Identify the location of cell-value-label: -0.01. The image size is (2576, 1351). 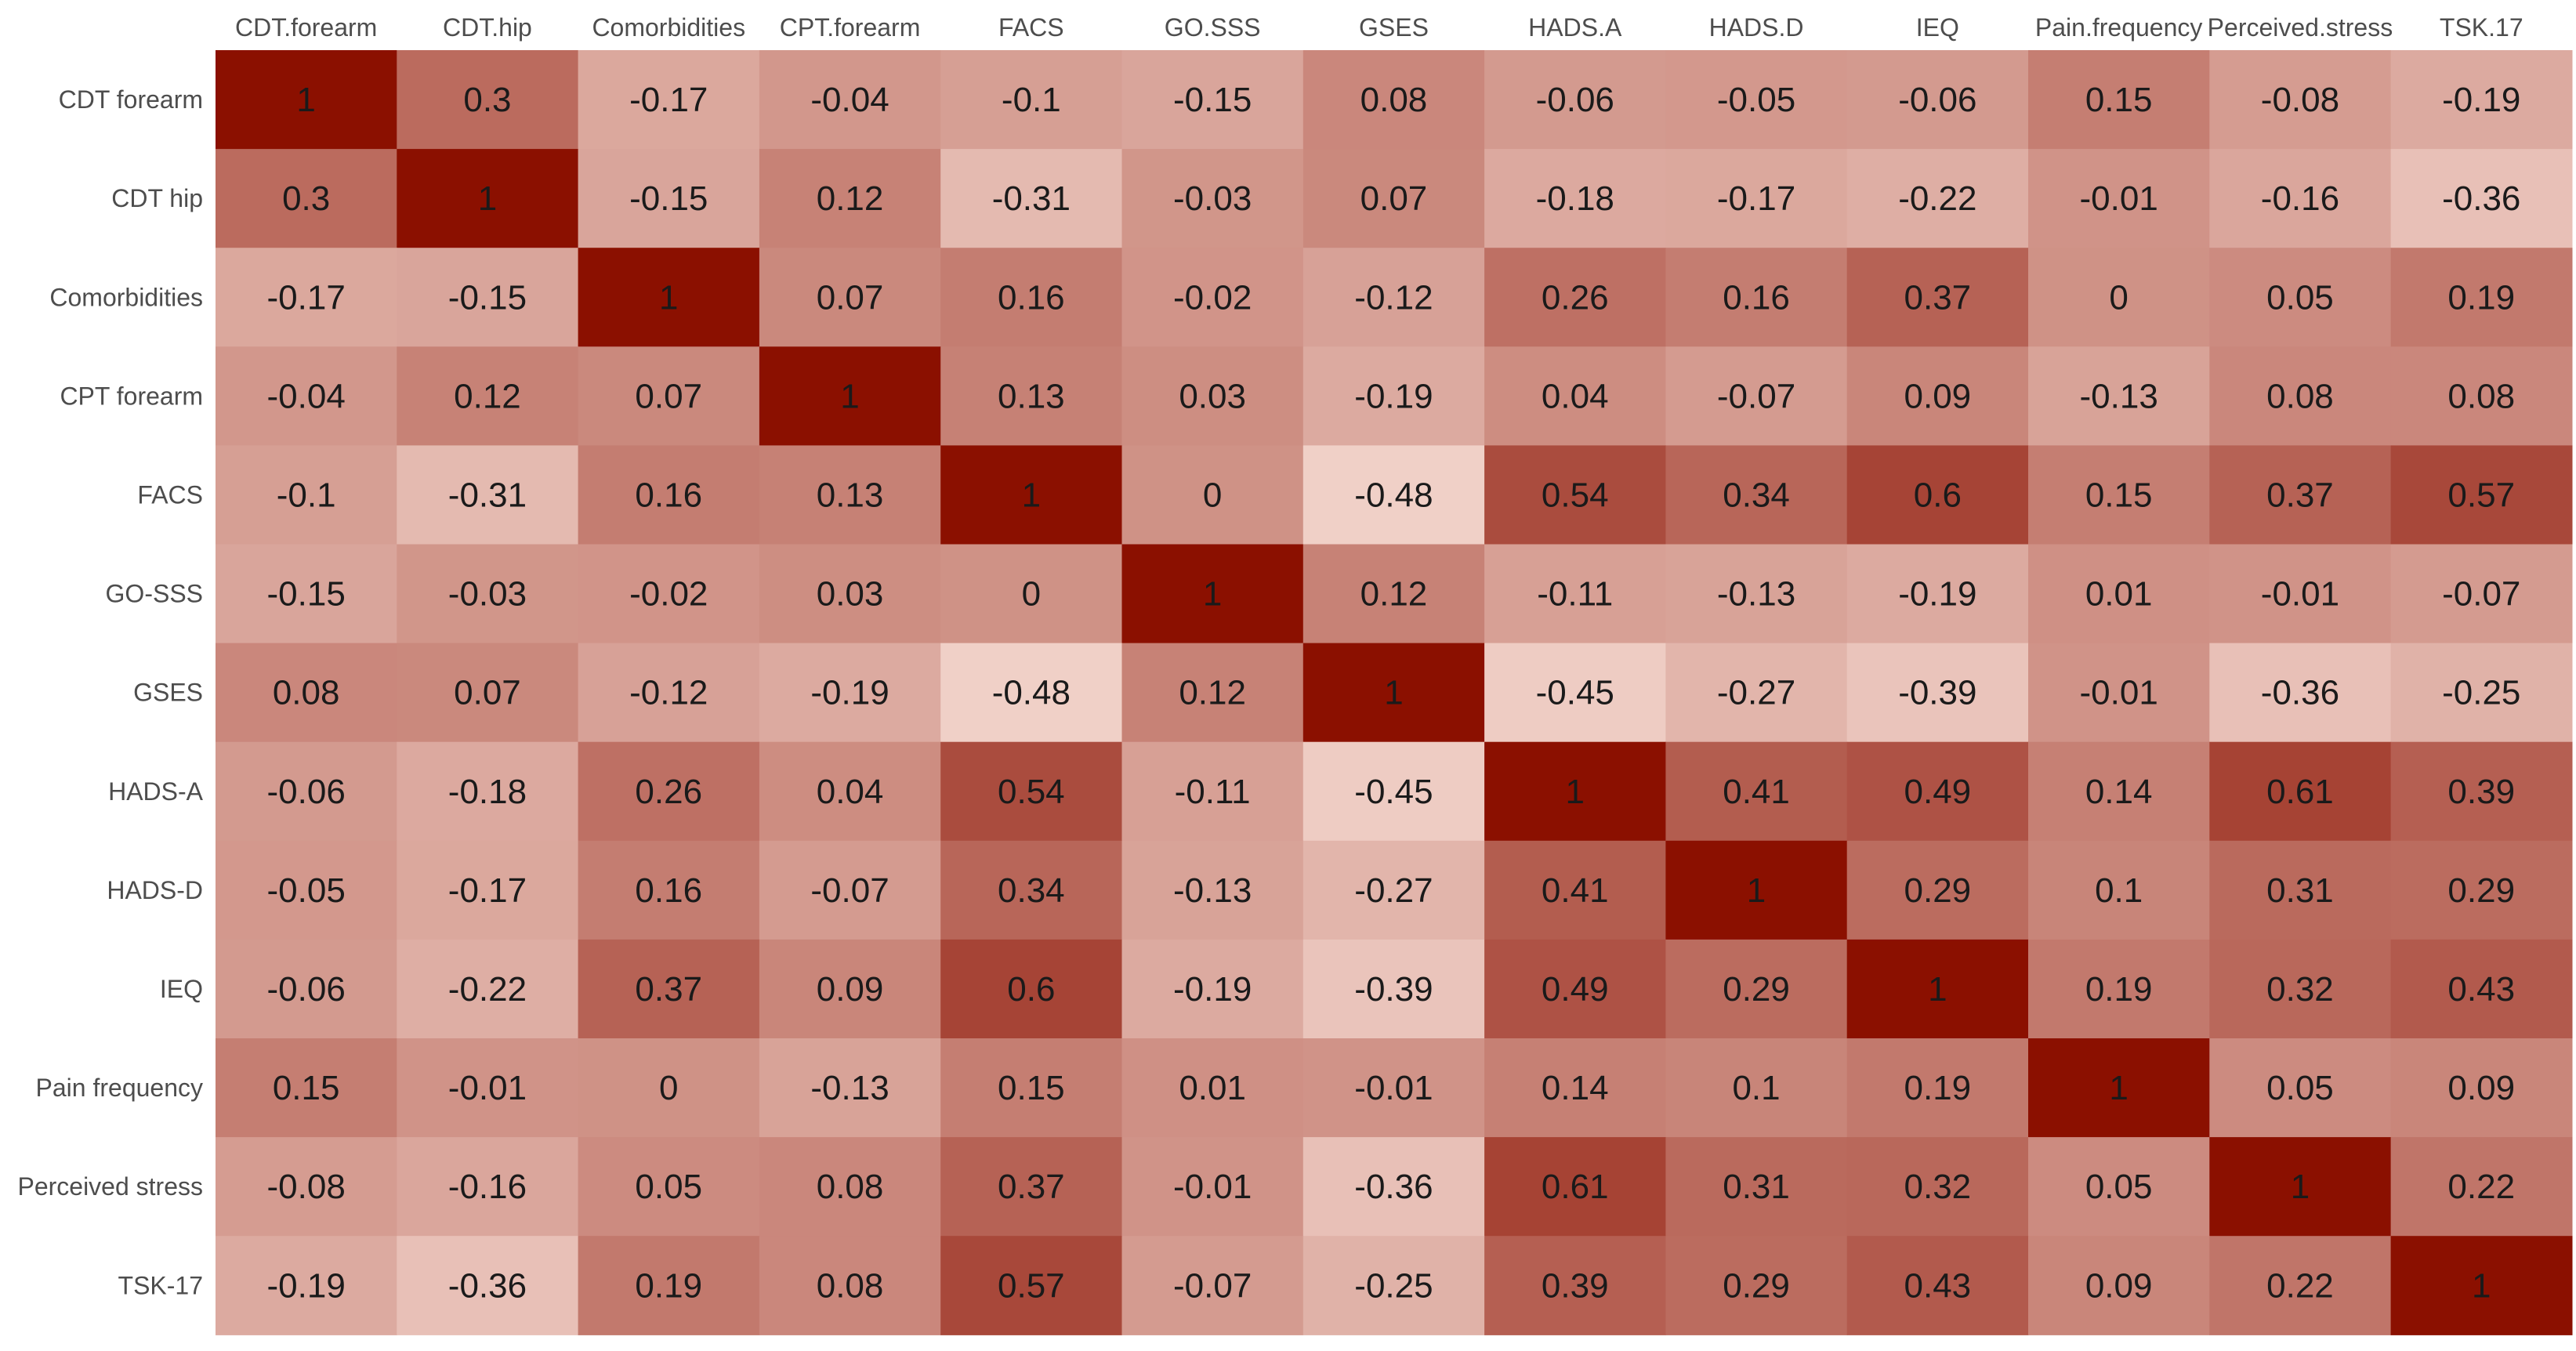
(2119, 693).